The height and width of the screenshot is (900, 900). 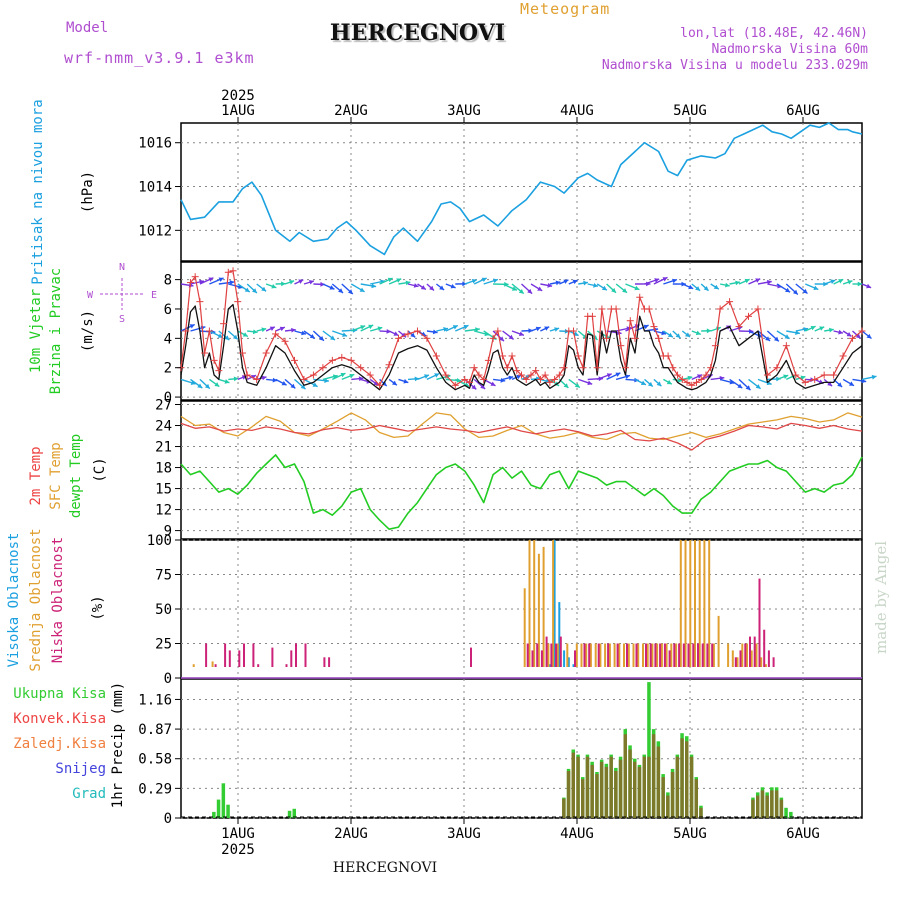 I want to click on ytick-label-wind-3: 6, so click(x=168, y=310).